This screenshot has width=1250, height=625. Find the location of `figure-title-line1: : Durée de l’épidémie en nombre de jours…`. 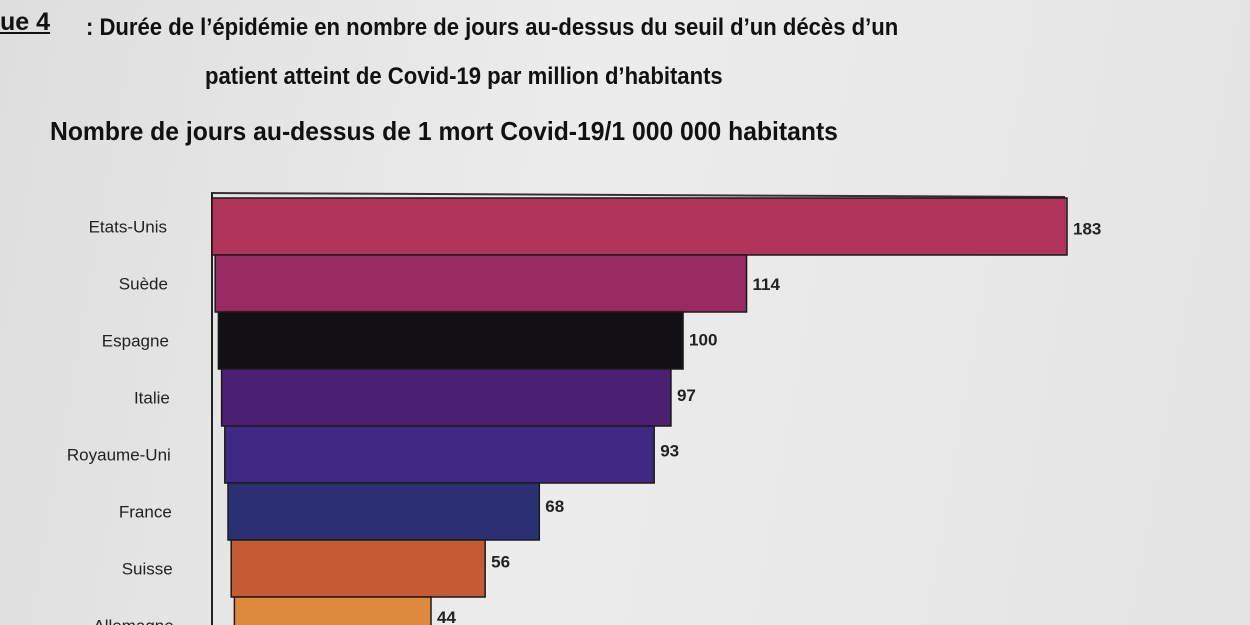

figure-title-line1: : Durée de l’épidémie en nombre de jours… is located at coordinates (492, 28).